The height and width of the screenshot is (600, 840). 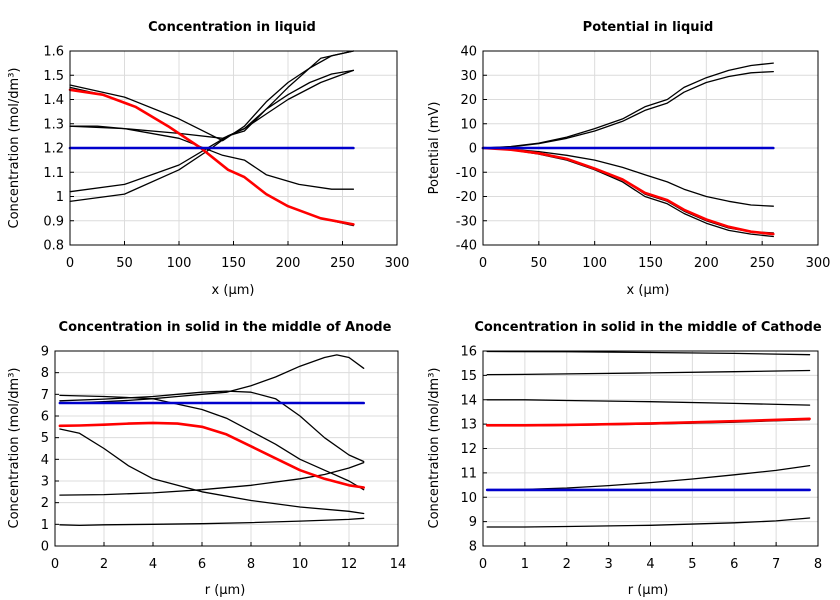 What do you see at coordinates (466, 221) in the screenshot?
I see `y-tick-label: -30` at bounding box center [466, 221].